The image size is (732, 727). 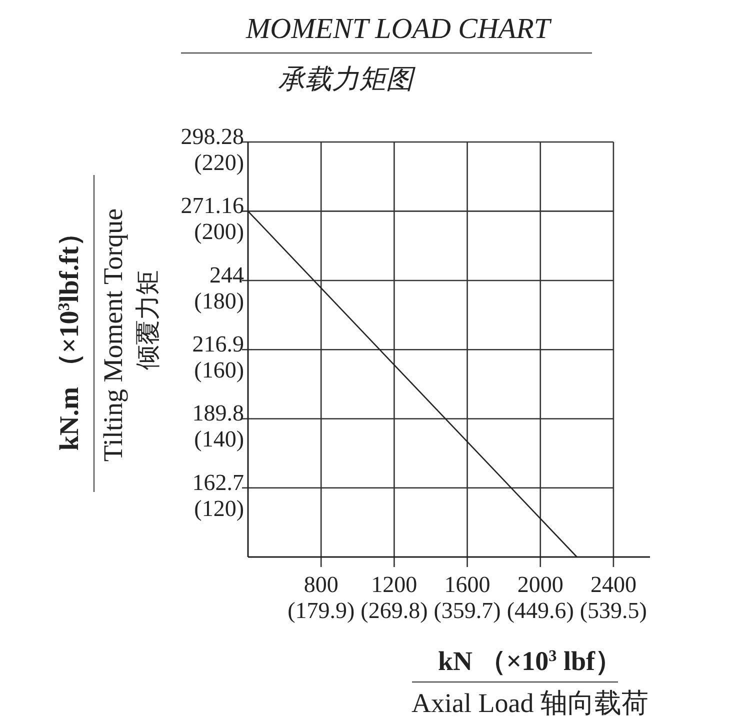 I want to click on y2-tick-label: (200), so click(x=219, y=231).